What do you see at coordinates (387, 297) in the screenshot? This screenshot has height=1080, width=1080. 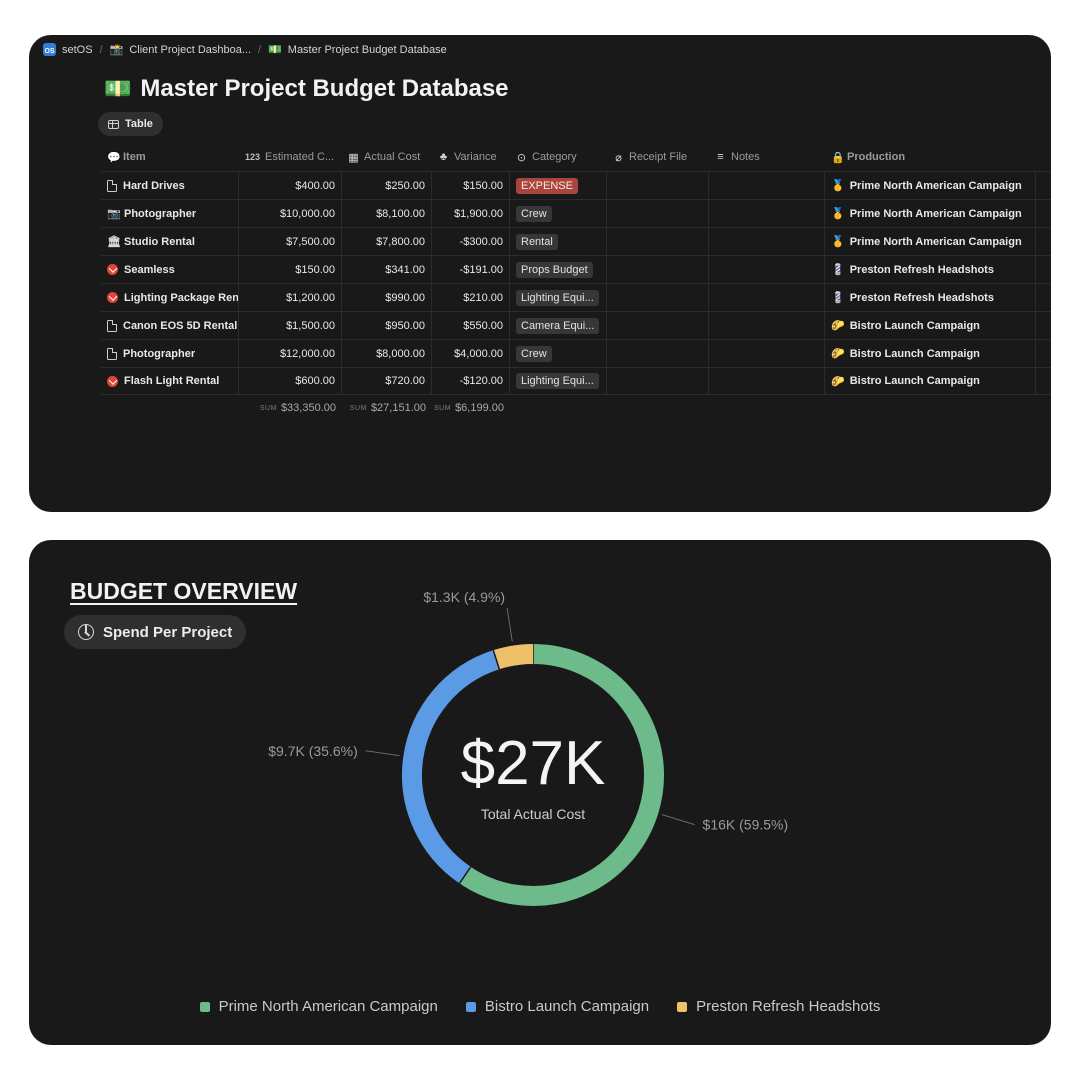 I see `cell-actual-cost: $990.00` at bounding box center [387, 297].